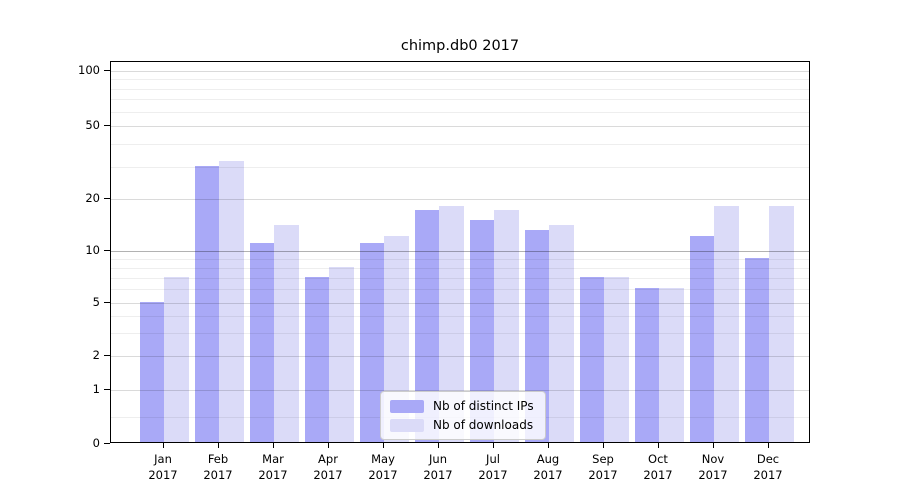  Describe the element at coordinates (701, 339) in the screenshot. I see `bar-nov-ips` at that location.